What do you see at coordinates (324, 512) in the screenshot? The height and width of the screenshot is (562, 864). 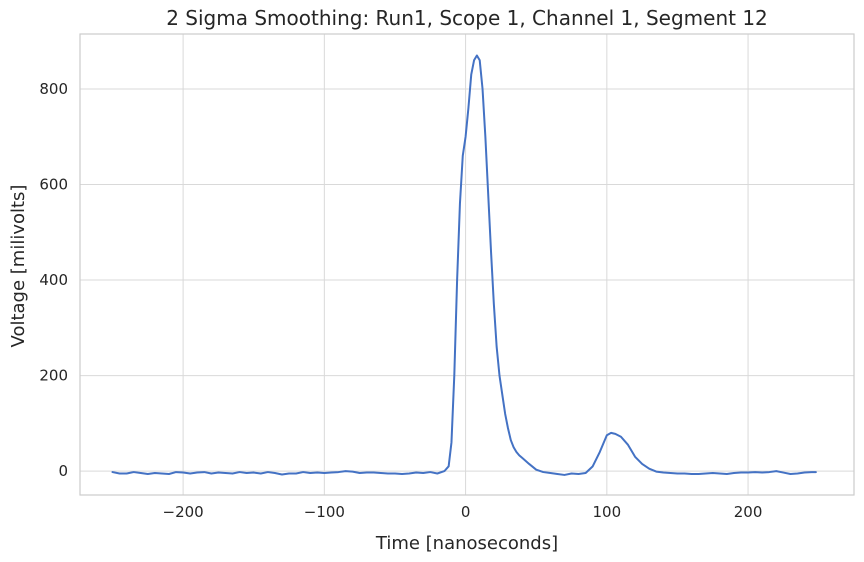 I see `x-tick-label: −100` at bounding box center [324, 512].